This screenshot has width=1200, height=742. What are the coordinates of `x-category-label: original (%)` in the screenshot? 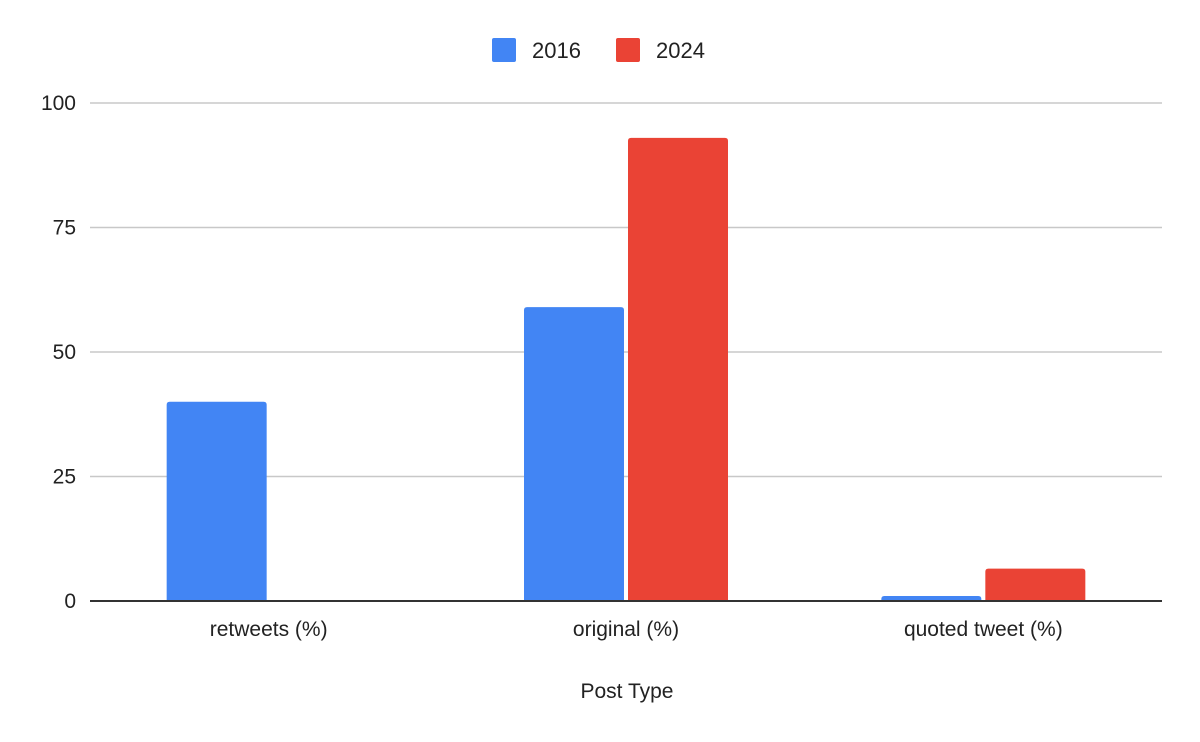 It's located at (626, 629).